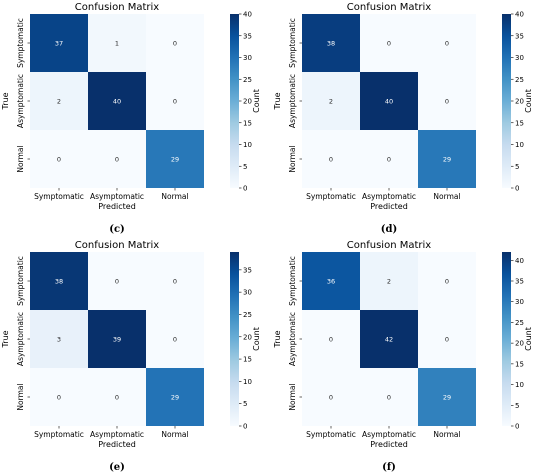 The image size is (550, 475). I want to click on cell-value-label: 3, so click(59, 340).